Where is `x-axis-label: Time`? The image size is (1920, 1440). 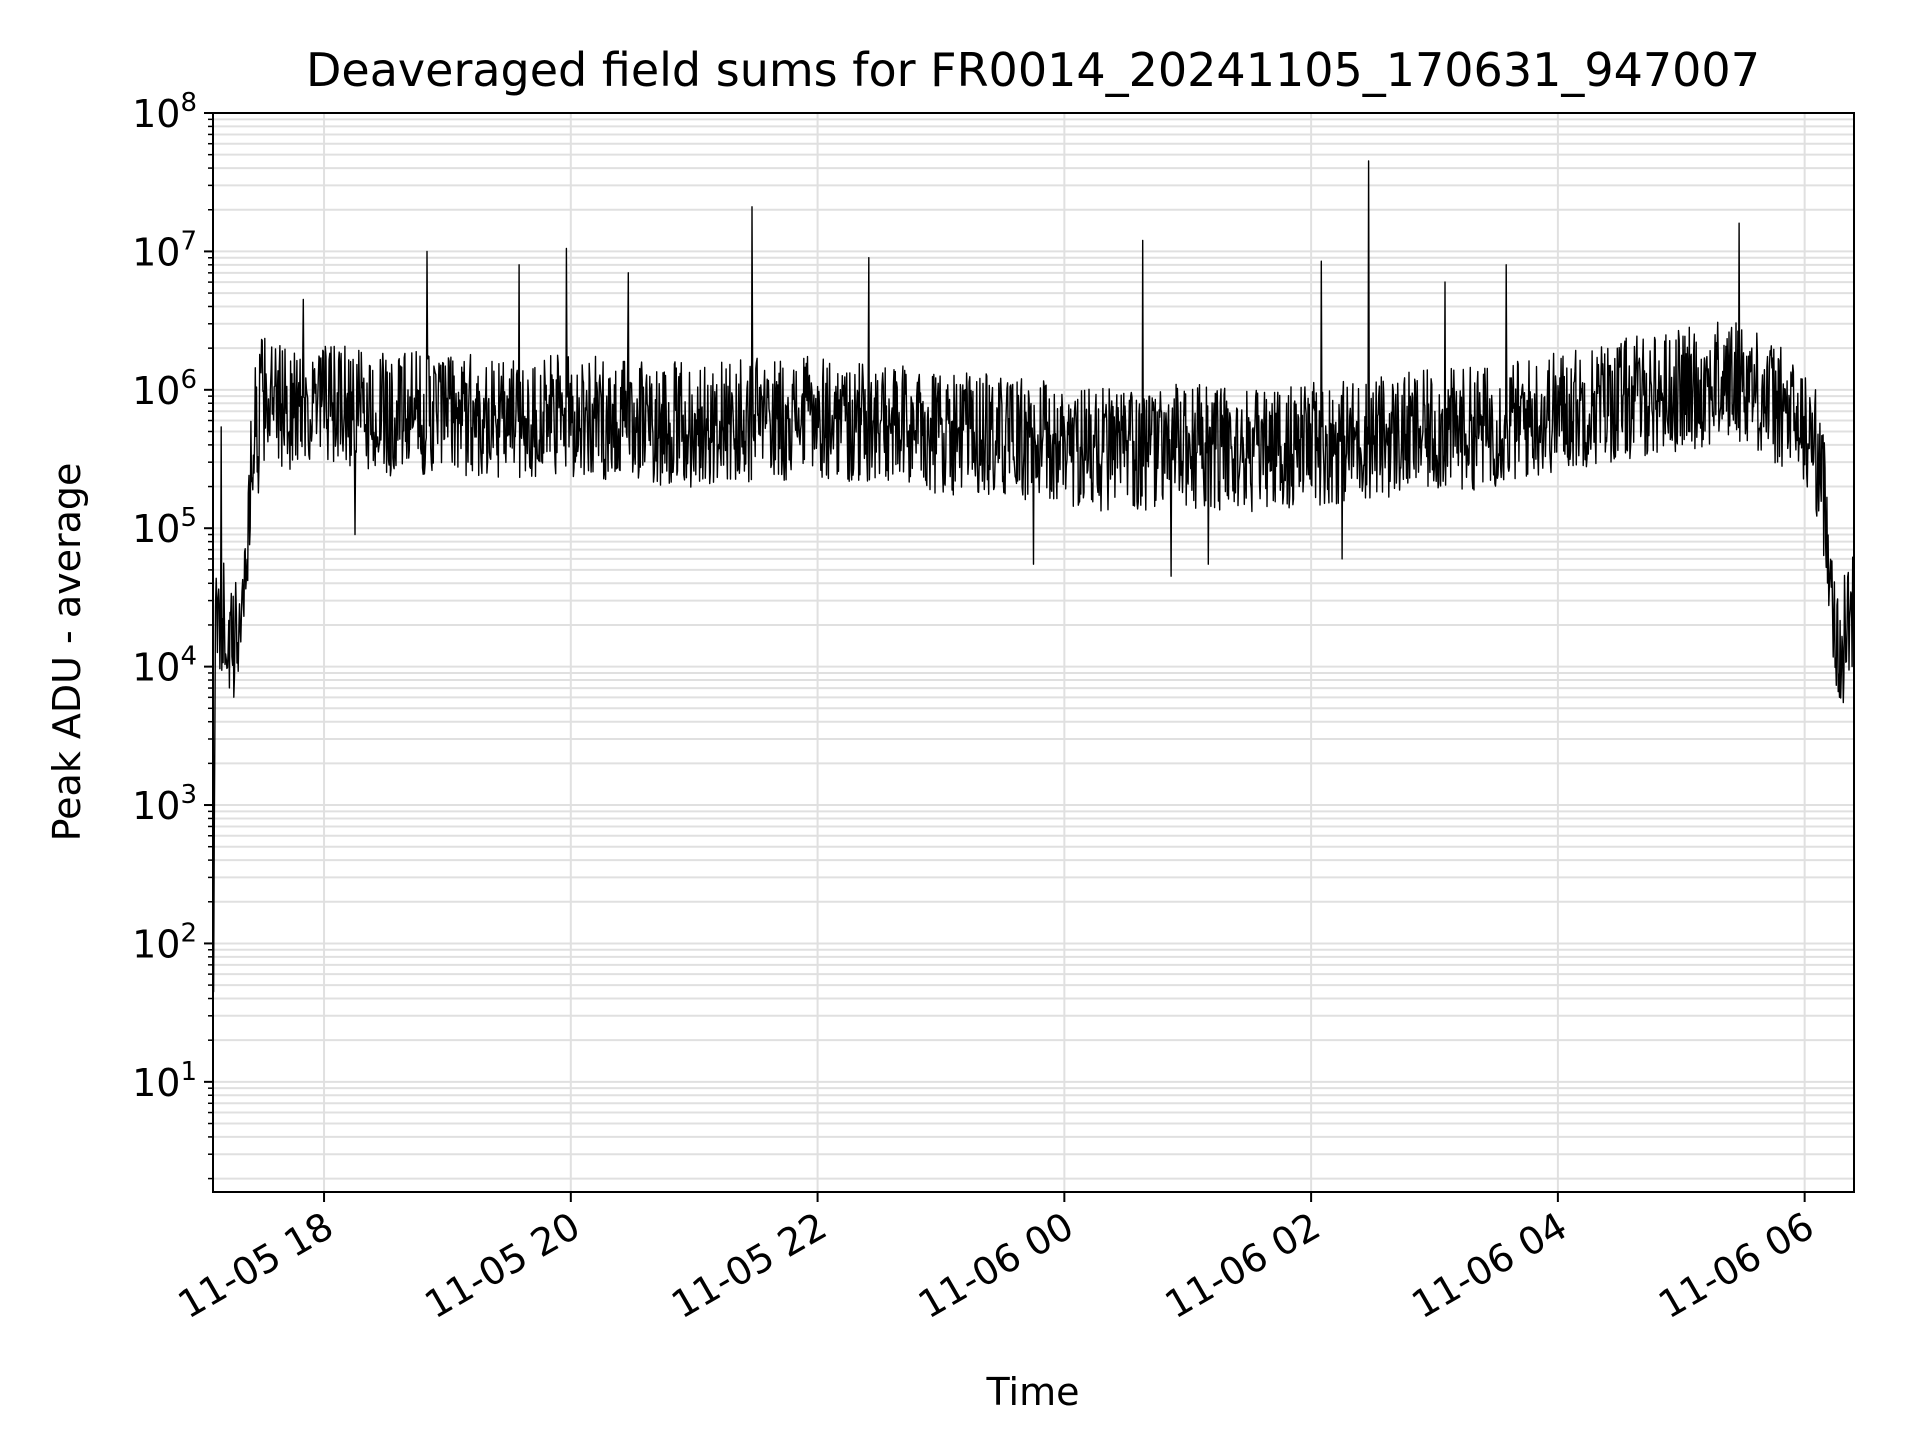 x-axis-label: Time is located at coordinates (1033, 1392).